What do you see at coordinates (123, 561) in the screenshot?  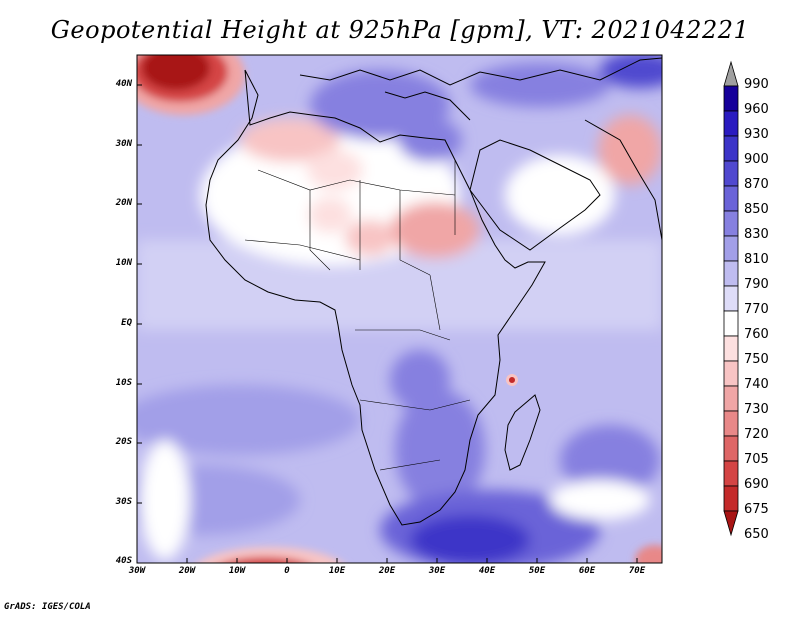 I see `lat-label-40s: 40S` at bounding box center [123, 561].